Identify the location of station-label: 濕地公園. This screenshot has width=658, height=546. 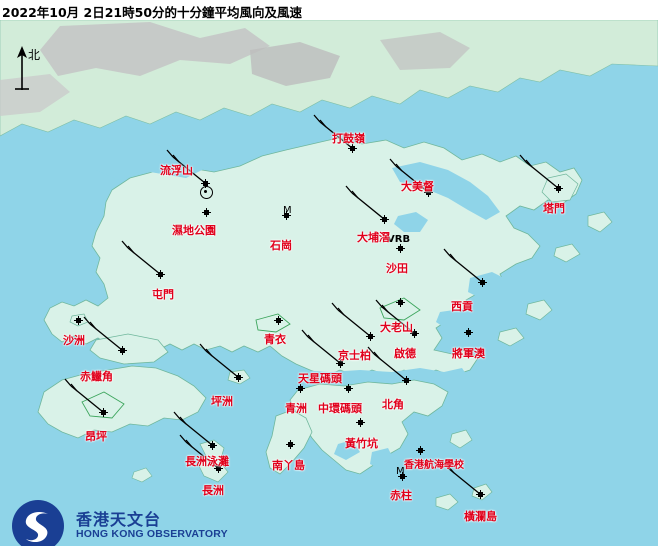
(194, 230).